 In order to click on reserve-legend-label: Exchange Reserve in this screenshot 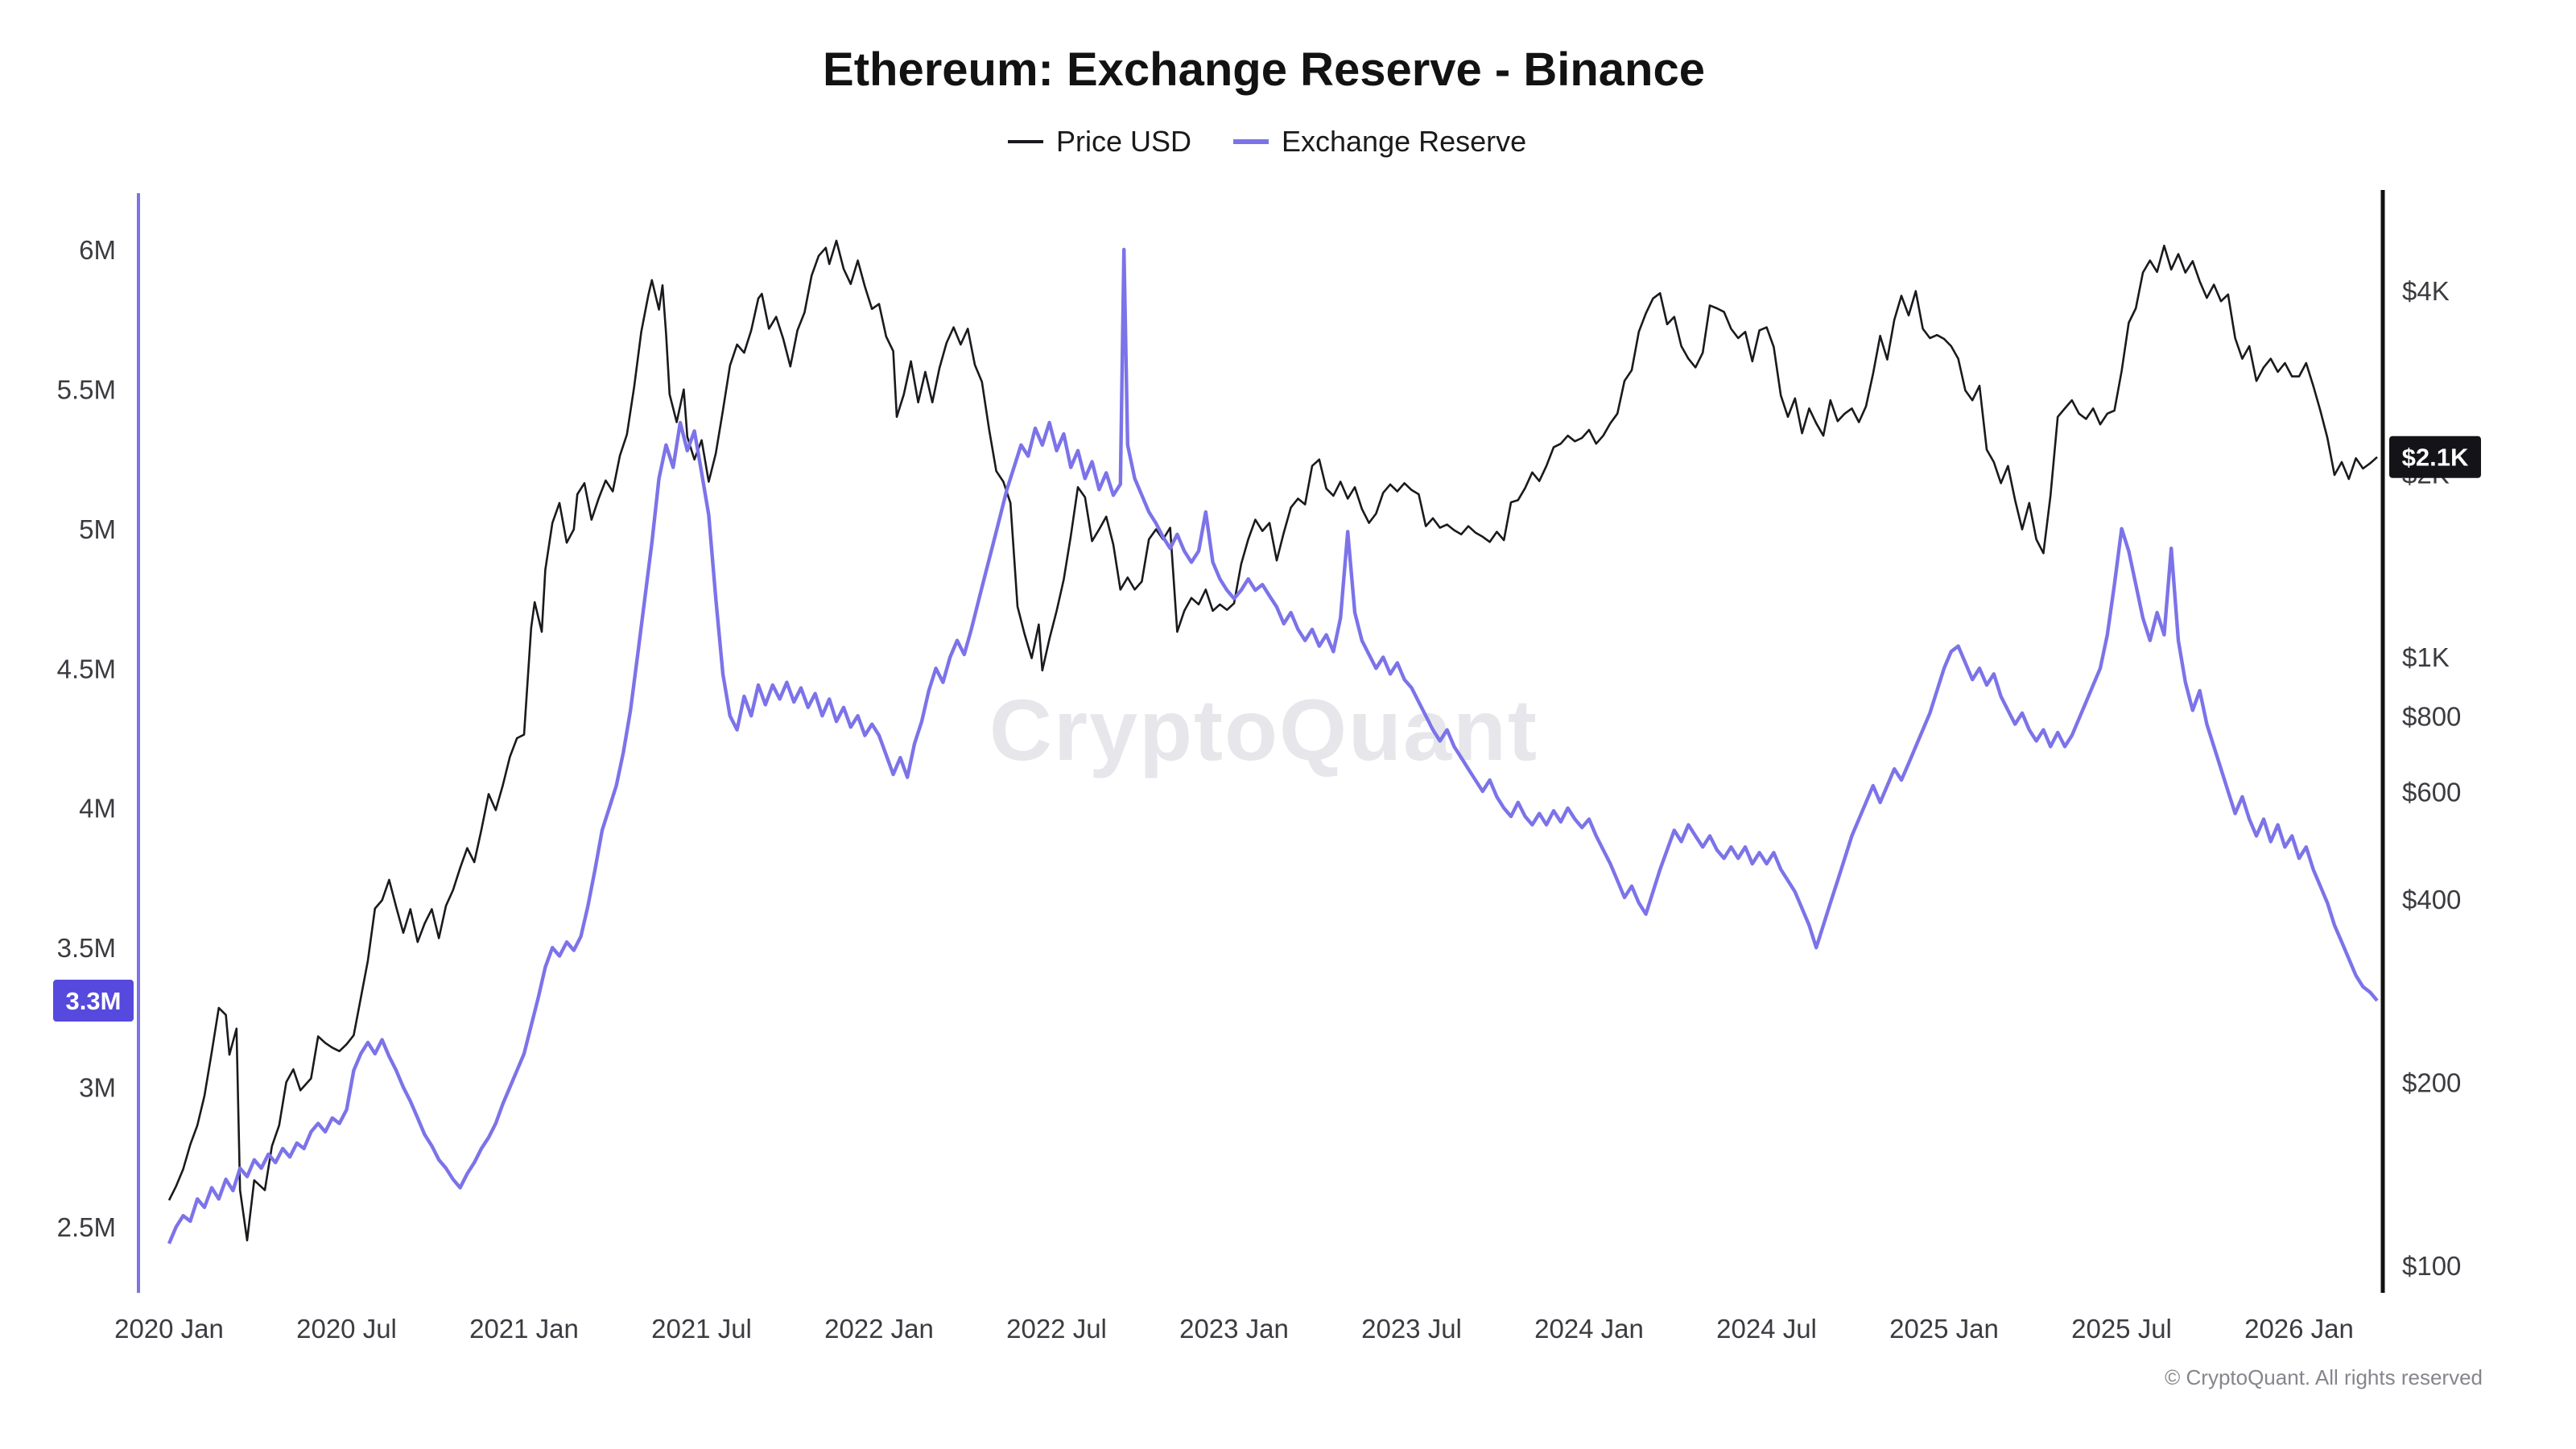, I will do `click(1404, 141)`.